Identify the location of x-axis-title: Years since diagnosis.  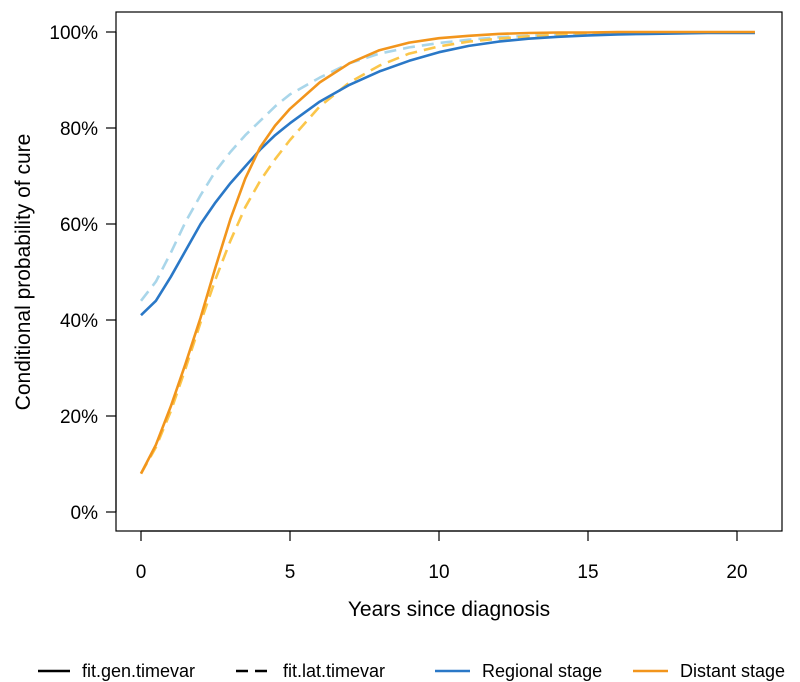
(449, 609).